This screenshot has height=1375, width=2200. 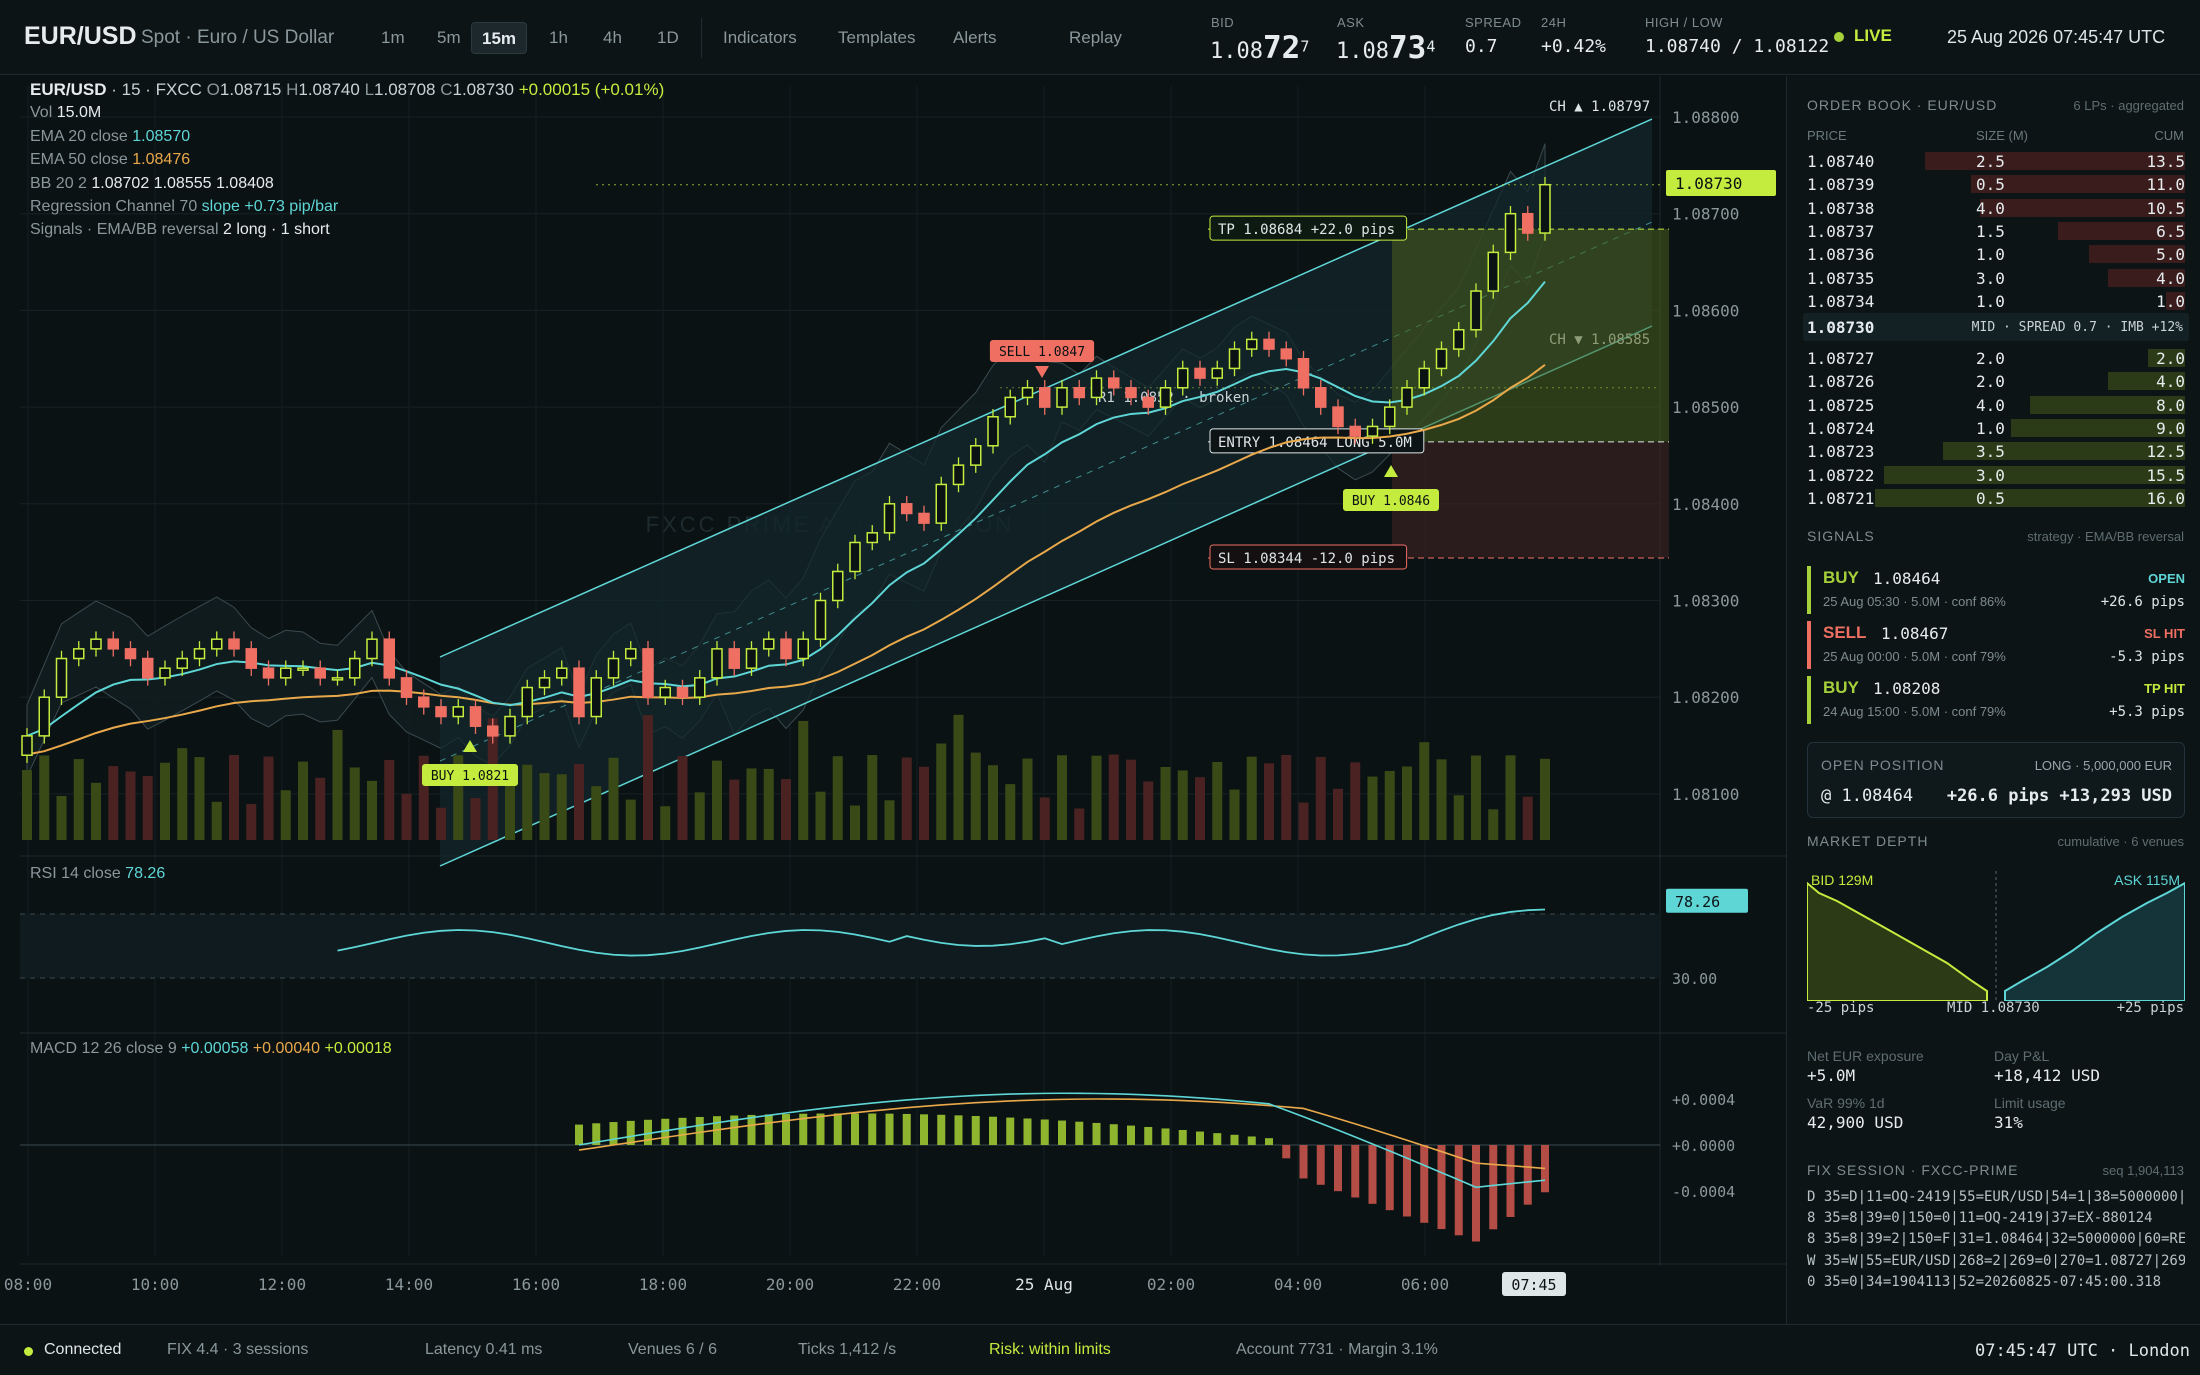 I want to click on bid-row: 1.08724 1.0 9.0, so click(x=1996, y=428).